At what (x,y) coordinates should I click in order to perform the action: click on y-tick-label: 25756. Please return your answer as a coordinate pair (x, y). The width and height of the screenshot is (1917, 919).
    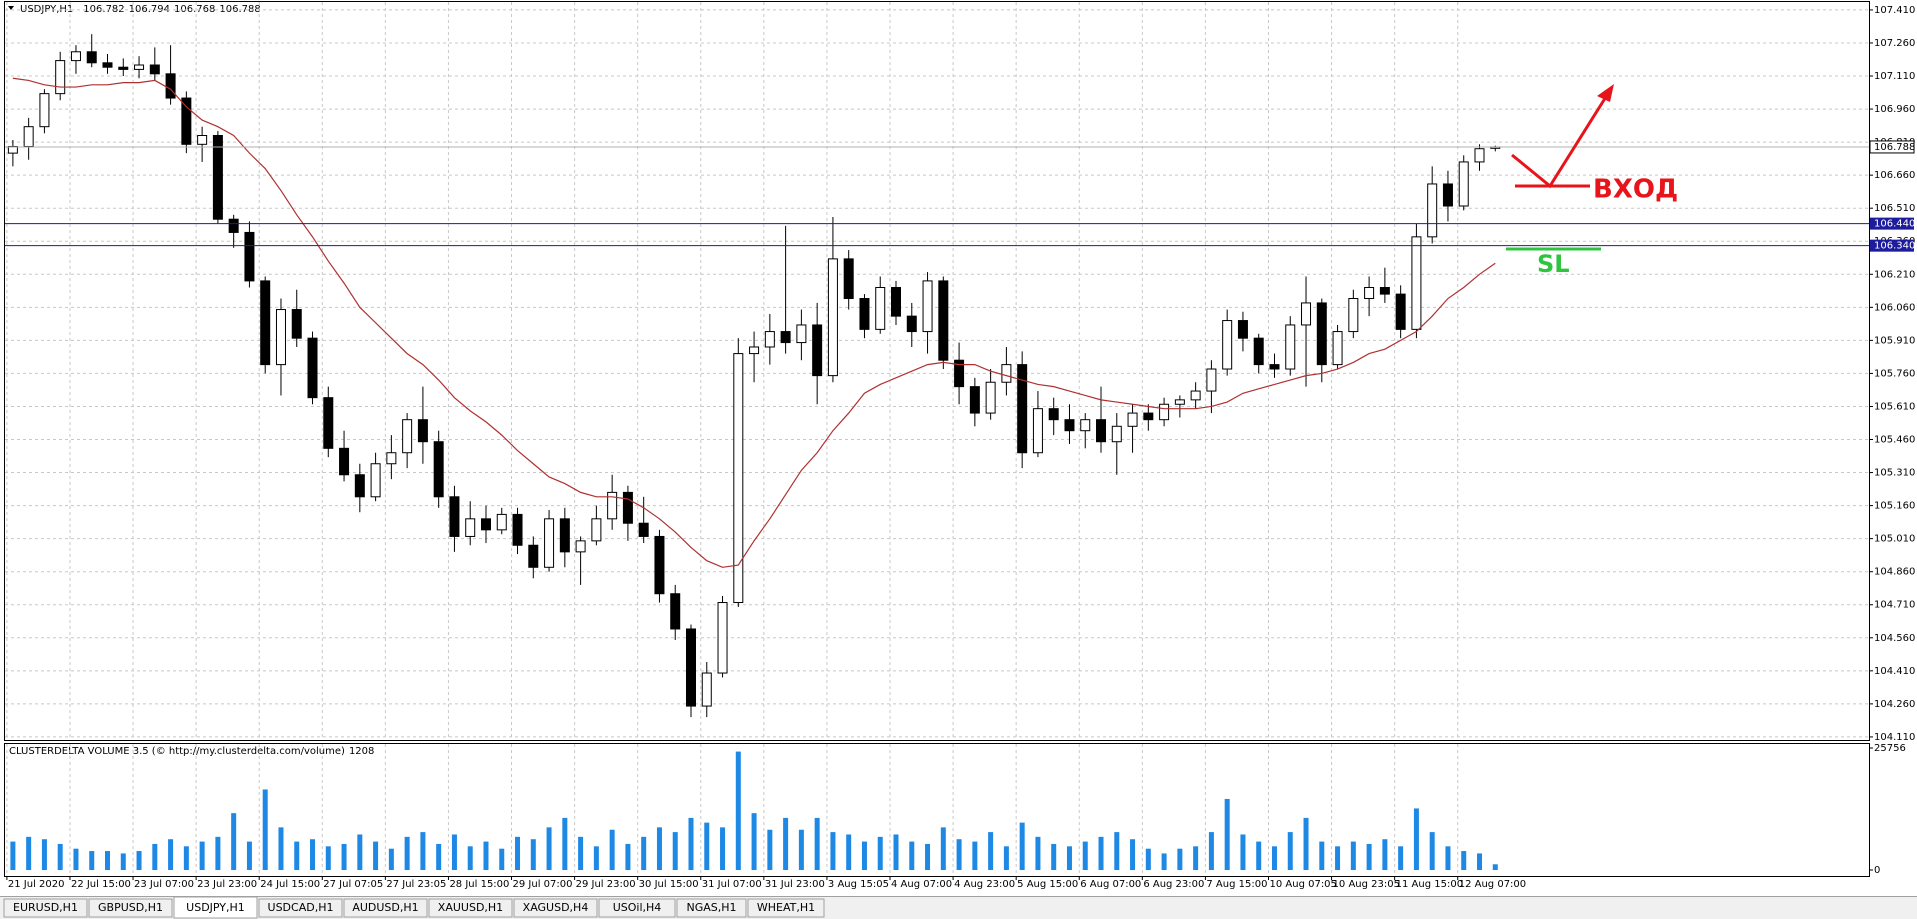
    Looking at the image, I should click on (1890, 748).